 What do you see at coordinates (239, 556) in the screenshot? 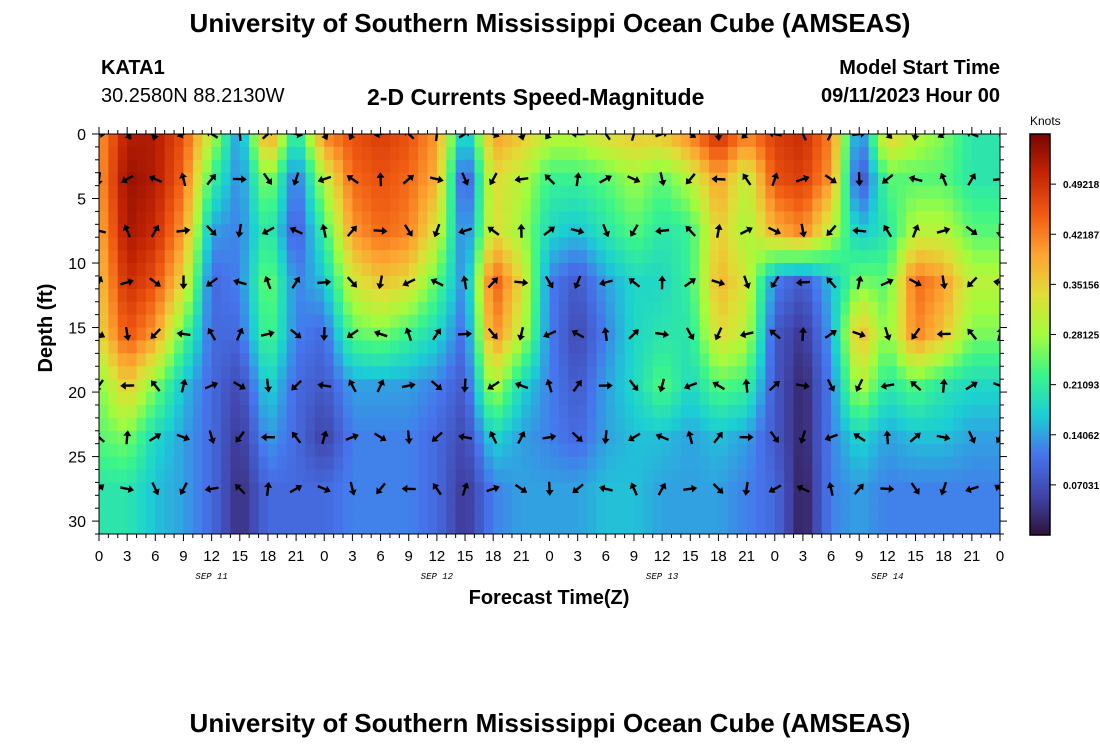
I see `x-tick-label: 15` at bounding box center [239, 556].